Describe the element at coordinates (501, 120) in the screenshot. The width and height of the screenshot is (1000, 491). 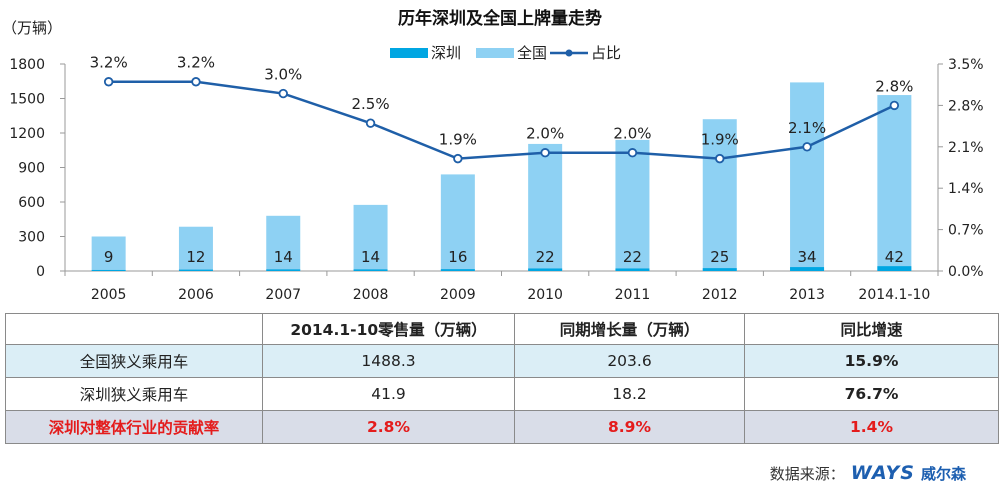
I see `ratio-line` at that location.